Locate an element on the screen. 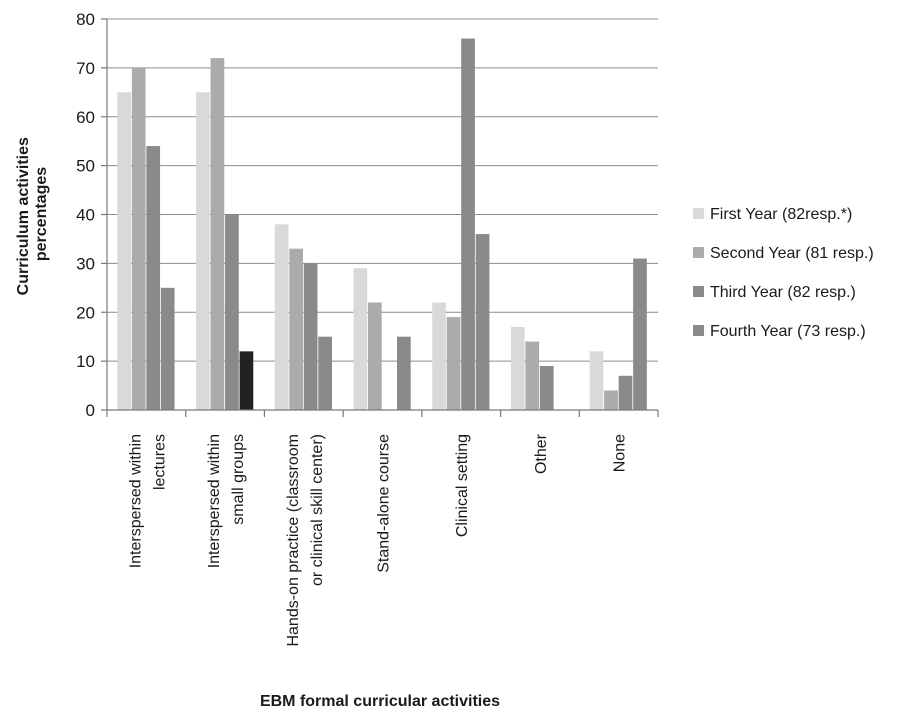 This screenshot has width=905, height=713. y-tick-labels: 0 10 20 30 40 50 60 70 80 is located at coordinates (85, 215).